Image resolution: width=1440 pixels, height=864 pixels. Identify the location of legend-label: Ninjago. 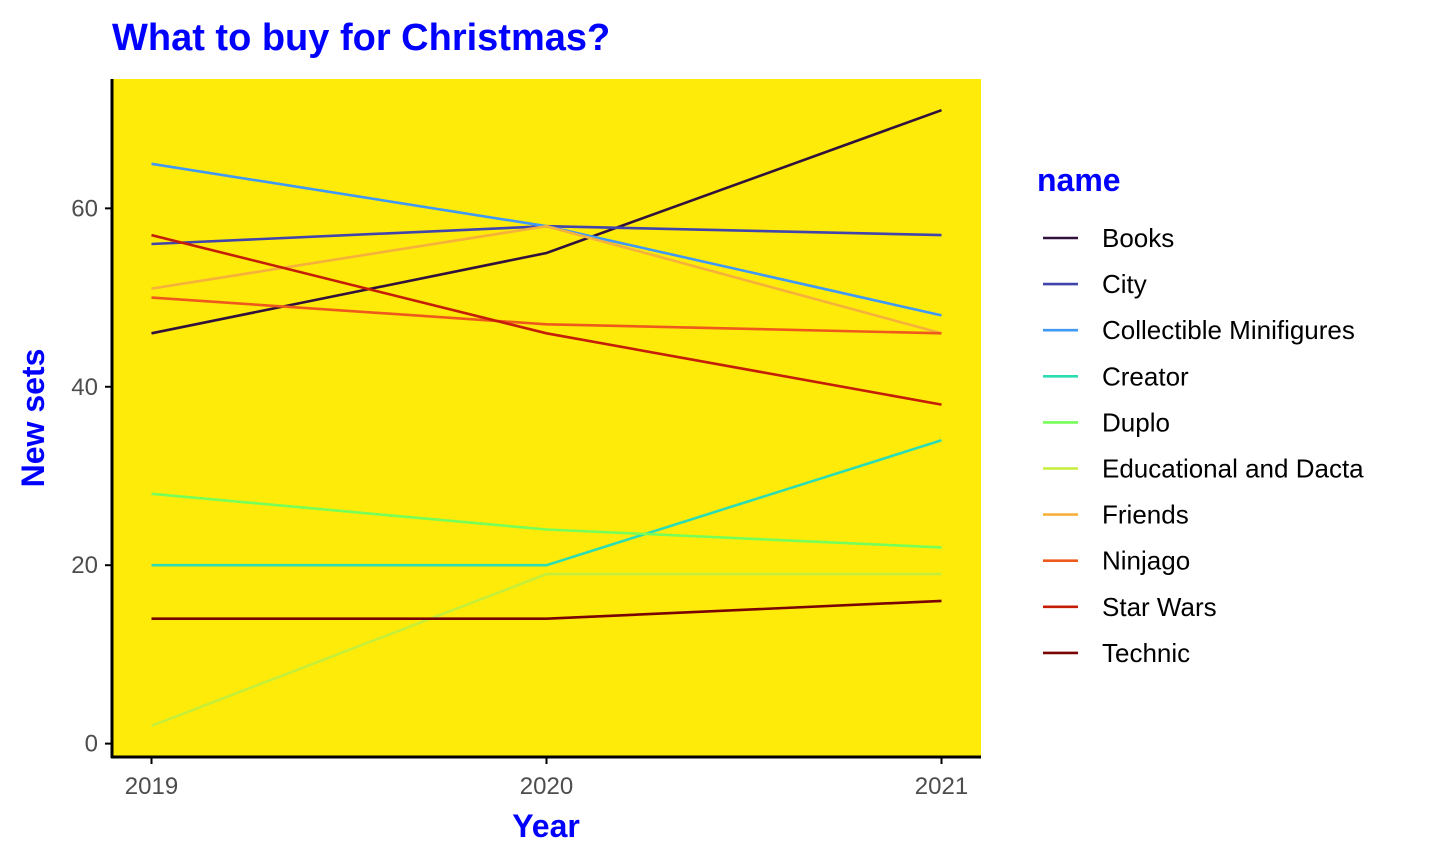
(1146, 561).